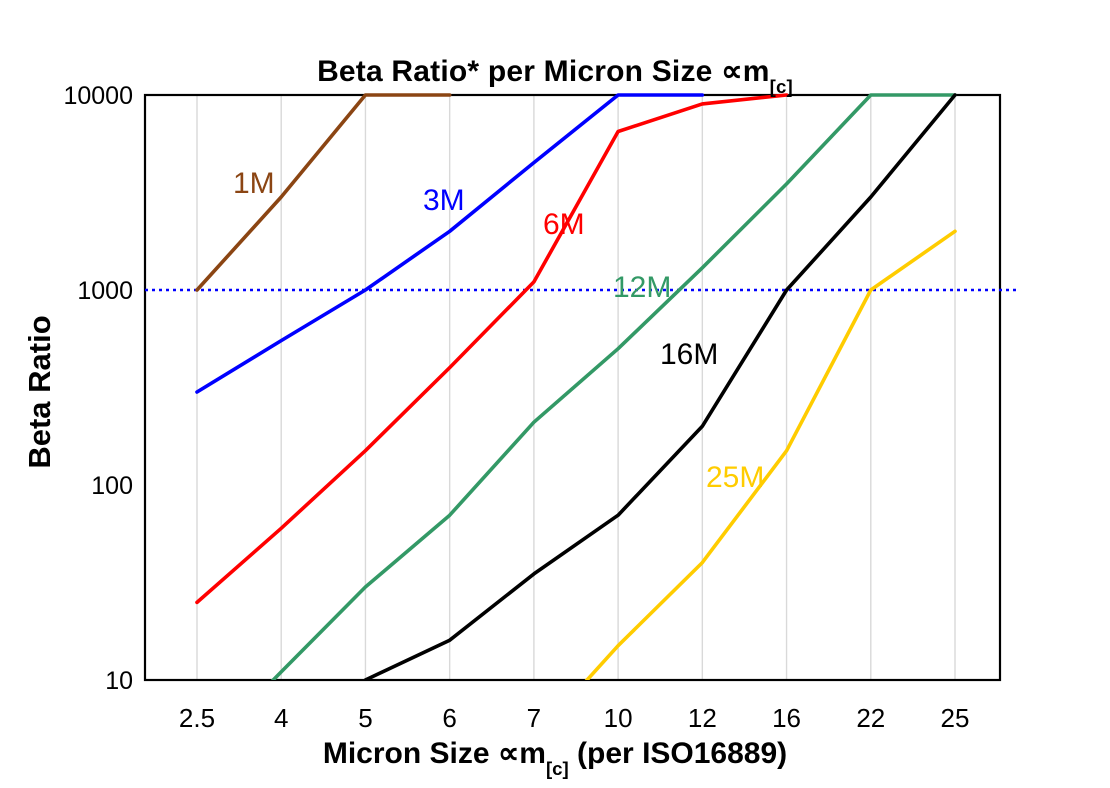 This screenshot has height=788, width=1110. What do you see at coordinates (786, 718) in the screenshot?
I see `x-tick-label-16: 16` at bounding box center [786, 718].